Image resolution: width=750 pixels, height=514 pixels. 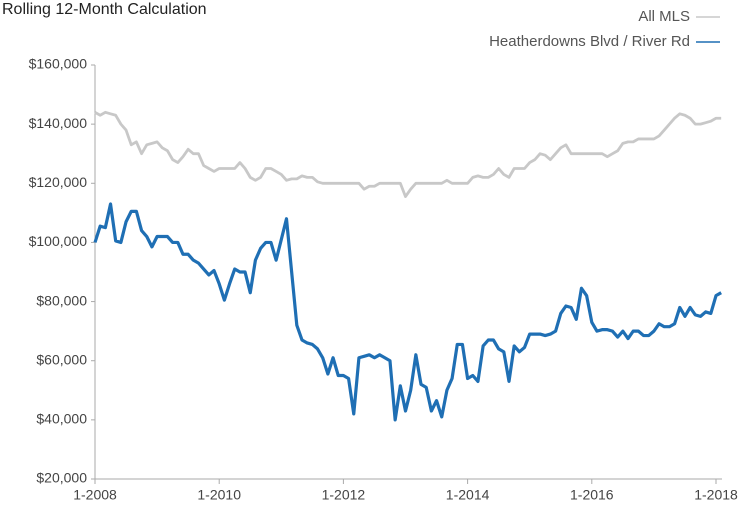 What do you see at coordinates (61, 478) in the screenshot?
I see `y-tick-label: $20,000` at bounding box center [61, 478].